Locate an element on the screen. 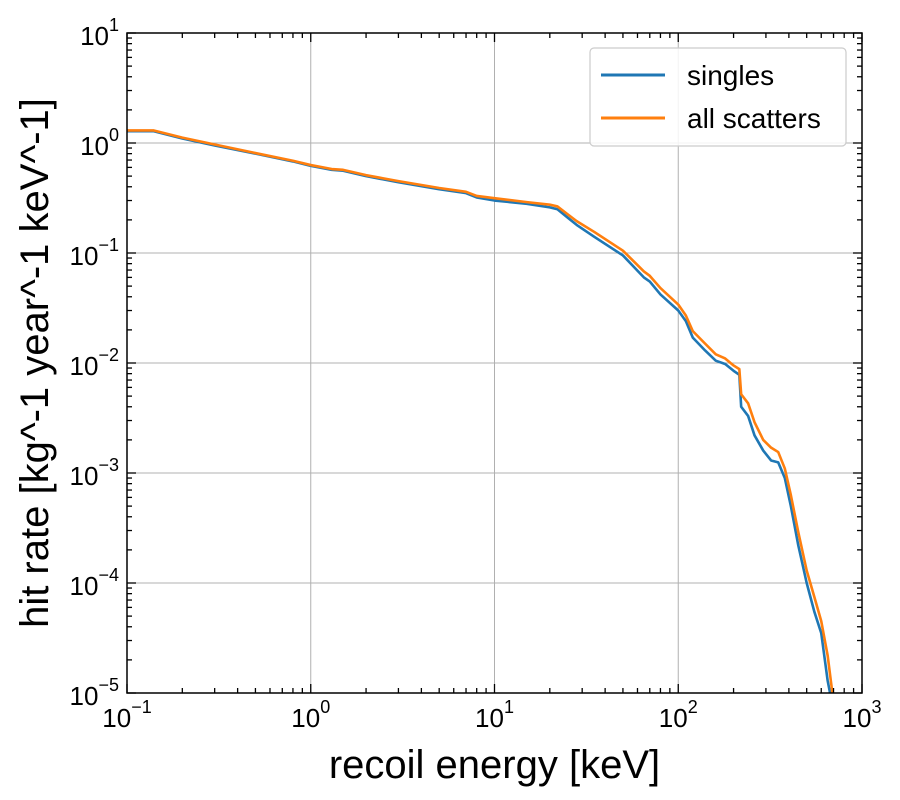  y-tick-label: 10⁻¹ is located at coordinates (94, 253).